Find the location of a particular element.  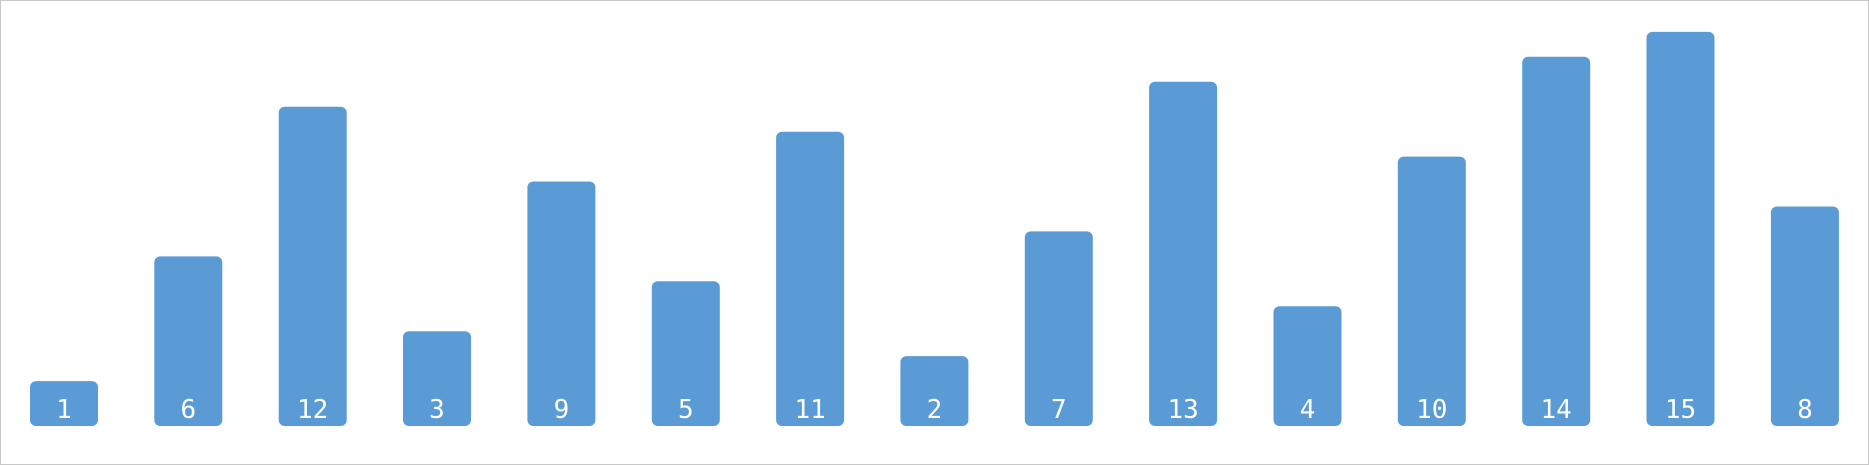

bar-label-3: 3 is located at coordinates (437, 410).